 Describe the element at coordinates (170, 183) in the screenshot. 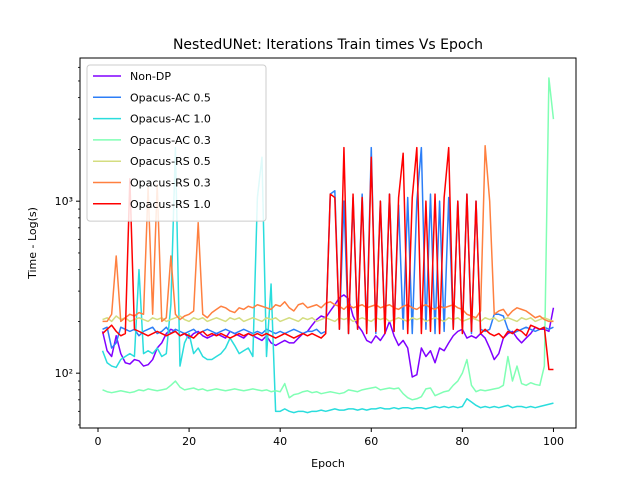

I see `legend-label-5: Opacus-RS 0.3` at that location.